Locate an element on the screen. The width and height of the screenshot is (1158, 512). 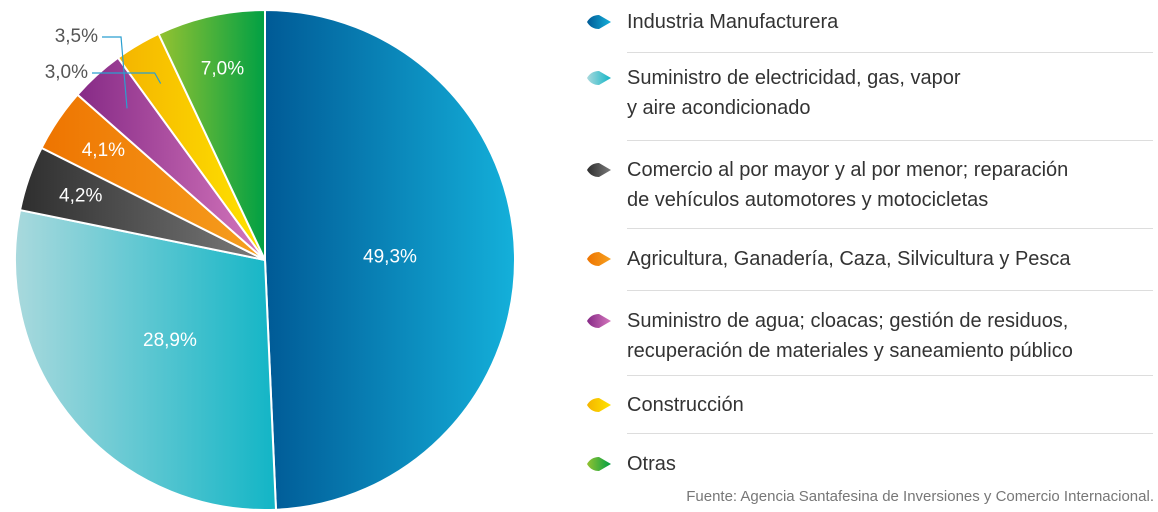
legend-label: Otras is located at coordinates (651, 464).